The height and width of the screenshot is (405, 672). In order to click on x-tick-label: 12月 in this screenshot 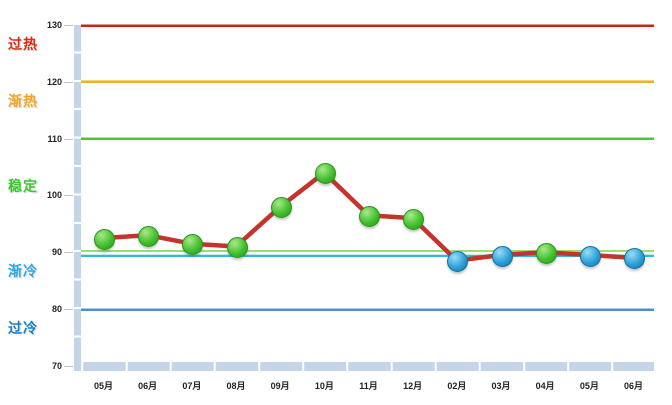, I will do `click(413, 386)`.